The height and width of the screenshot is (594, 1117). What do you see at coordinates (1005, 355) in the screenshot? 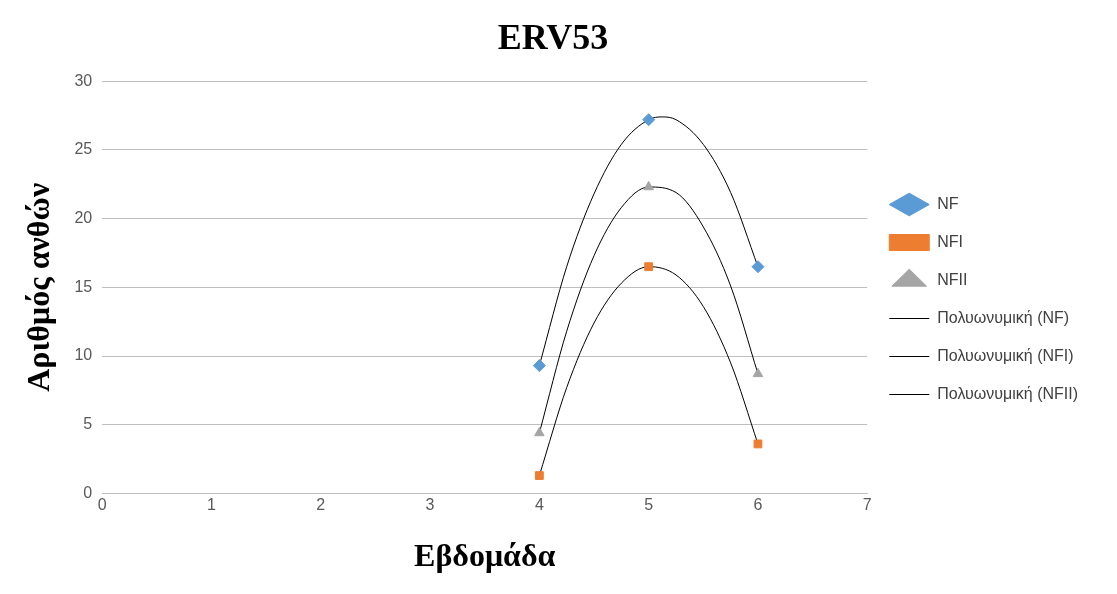
I see `legend-label: Πολυωνυμική (NFI)` at bounding box center [1005, 355].